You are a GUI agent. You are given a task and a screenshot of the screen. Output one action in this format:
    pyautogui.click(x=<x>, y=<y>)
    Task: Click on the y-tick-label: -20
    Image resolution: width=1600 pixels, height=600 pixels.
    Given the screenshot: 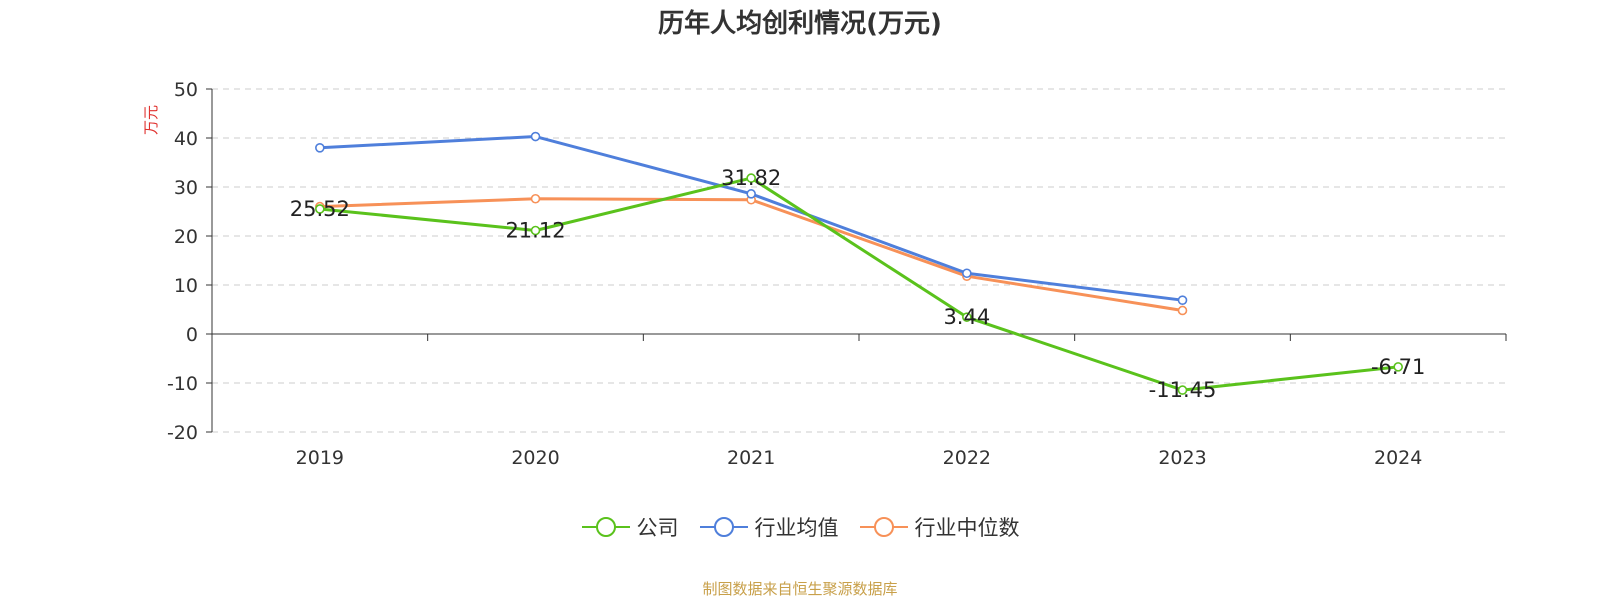 What is the action you would take?
    pyautogui.click(x=182, y=433)
    